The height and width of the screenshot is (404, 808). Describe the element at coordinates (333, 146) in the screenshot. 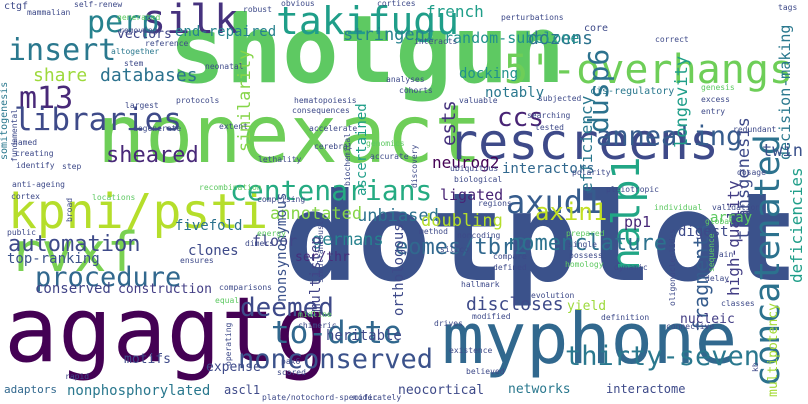

I see `word-cerebral: cerebral` at that location.